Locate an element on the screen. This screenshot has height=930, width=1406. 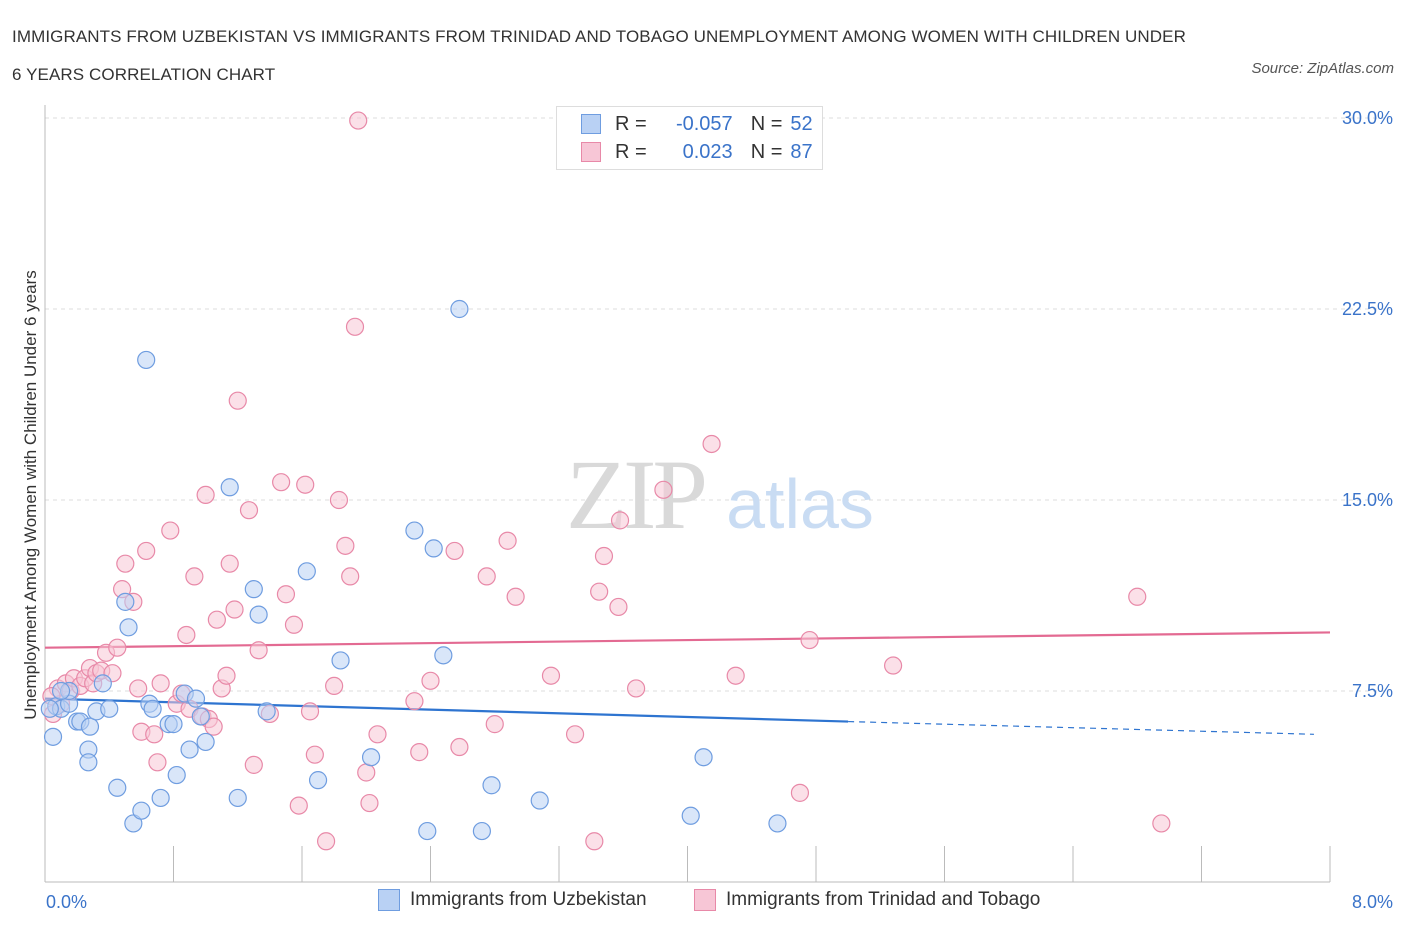
legend-swatch-trinidad is located at coordinates (591, 152).